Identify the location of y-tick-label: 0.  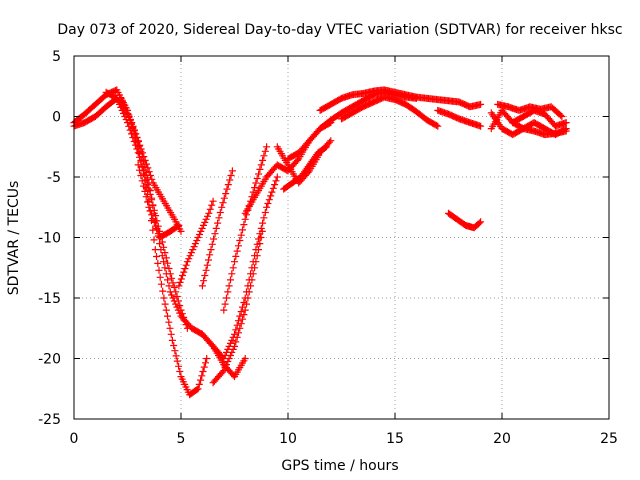
(56, 118).